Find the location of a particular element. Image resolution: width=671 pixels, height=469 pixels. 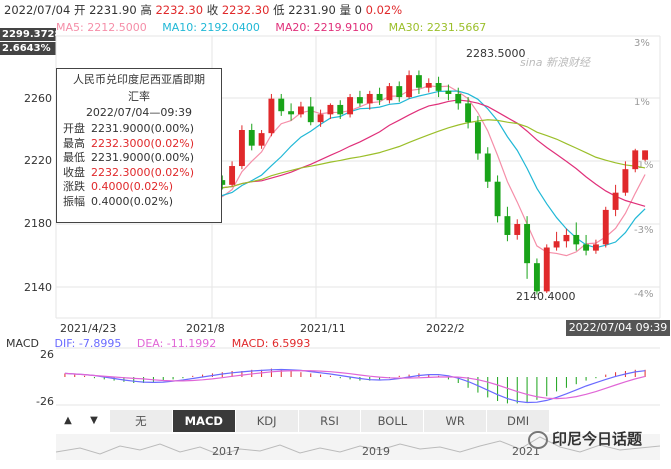

crosshair-pct: 2.6643% is located at coordinates (28, 48).